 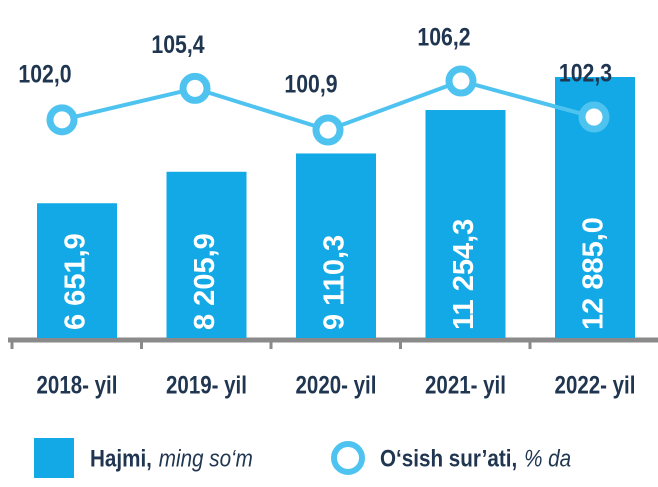 What do you see at coordinates (177, 44) in the screenshot?
I see `line-value-label: 105,4` at bounding box center [177, 44].